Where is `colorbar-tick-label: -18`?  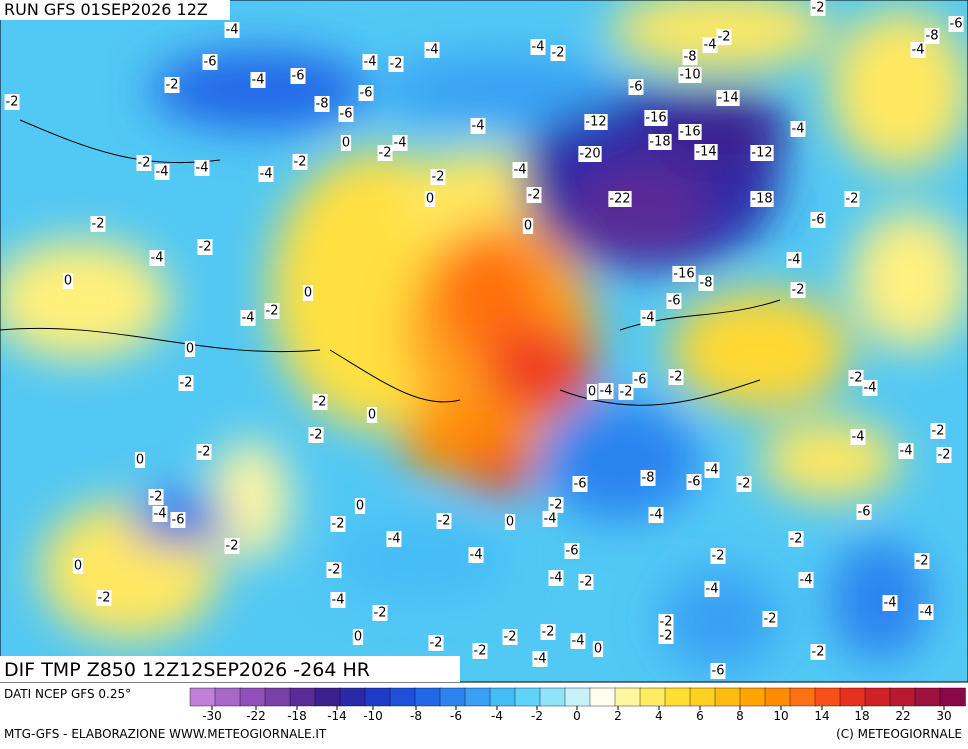
colorbar-tick-label: -18 is located at coordinates (297, 716).